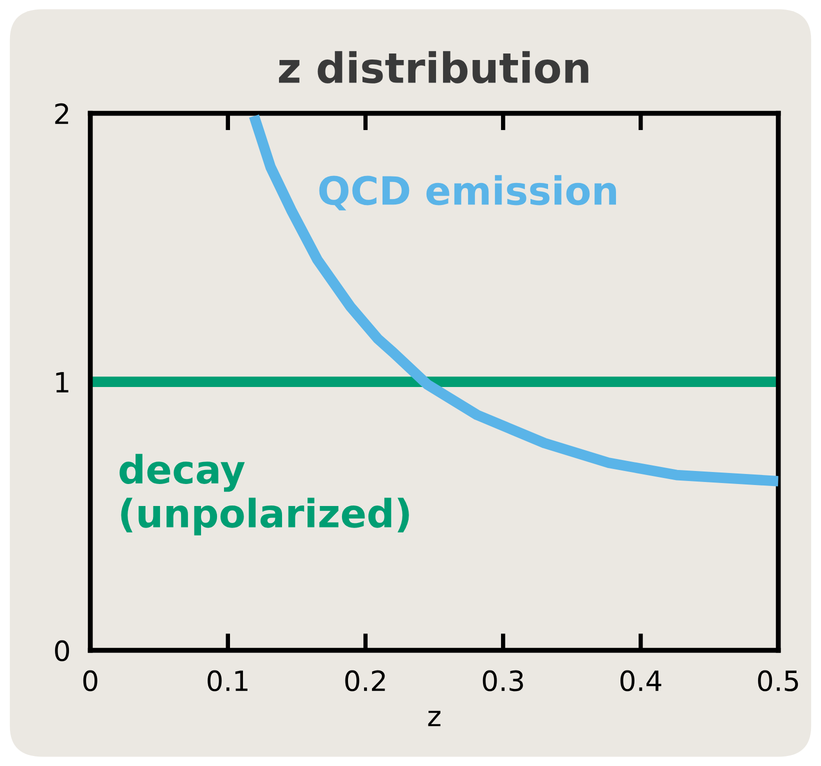 This screenshot has width=821, height=766. I want to click on series-label: QCD emission, so click(467, 192).